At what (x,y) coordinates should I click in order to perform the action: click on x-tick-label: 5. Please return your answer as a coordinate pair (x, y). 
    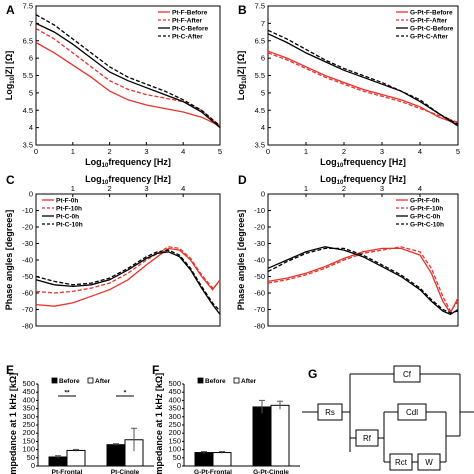
    Looking at the image, I should click on (220, 151).